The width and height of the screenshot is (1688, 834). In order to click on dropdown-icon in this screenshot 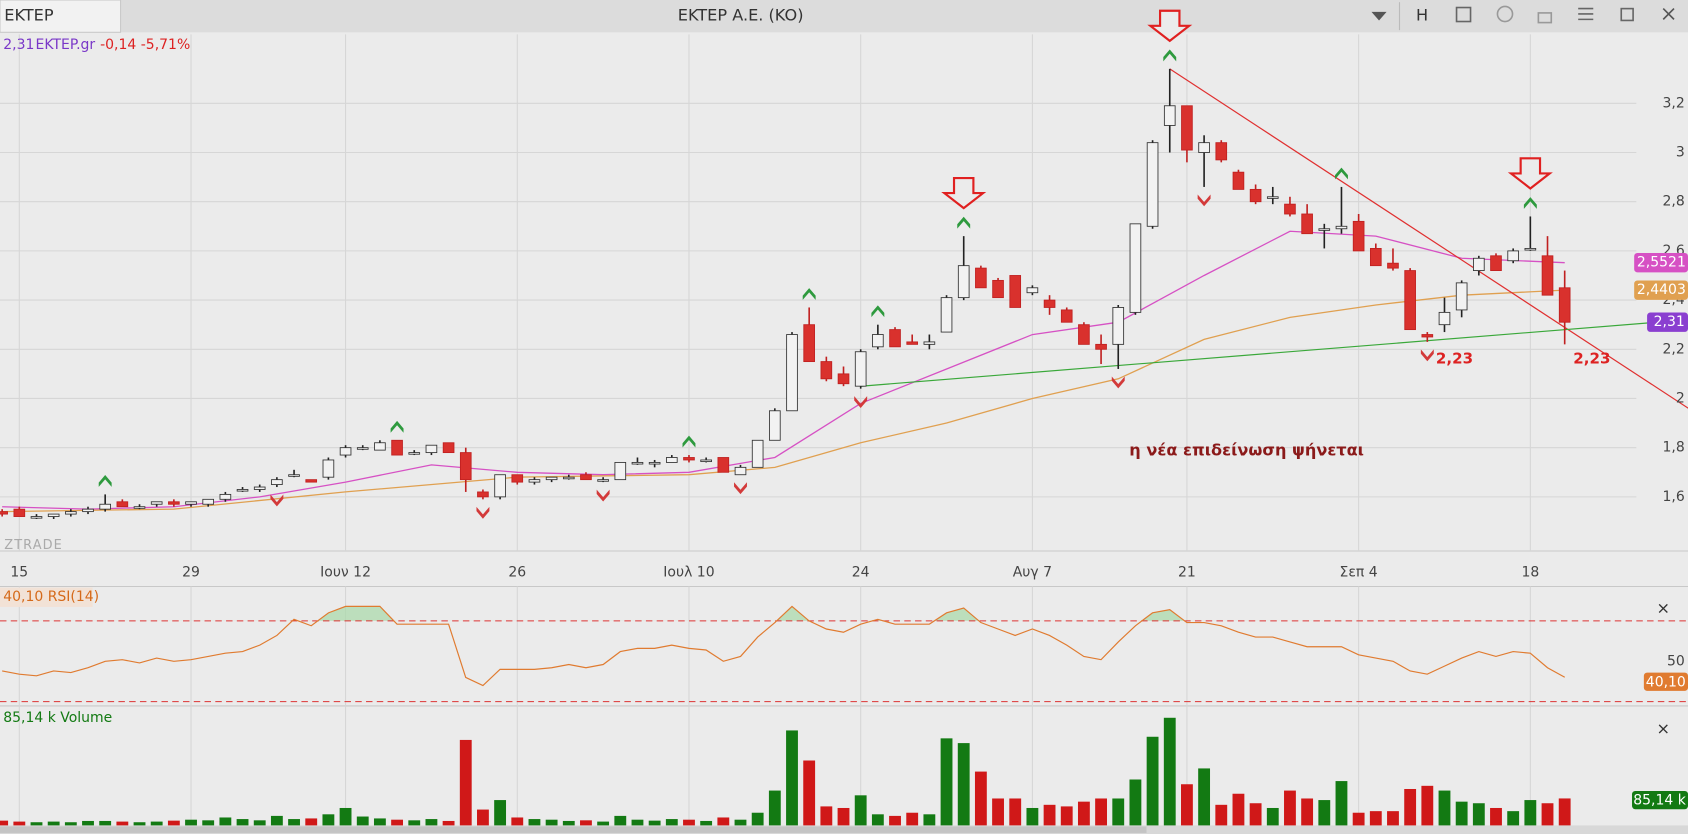, I will do `click(1379, 16)`.